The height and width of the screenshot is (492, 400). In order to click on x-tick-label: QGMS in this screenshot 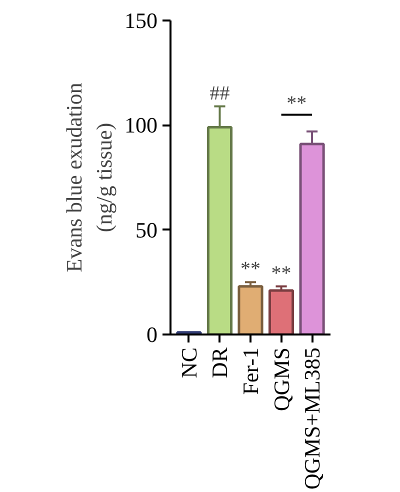, I will do `click(281, 379)`.